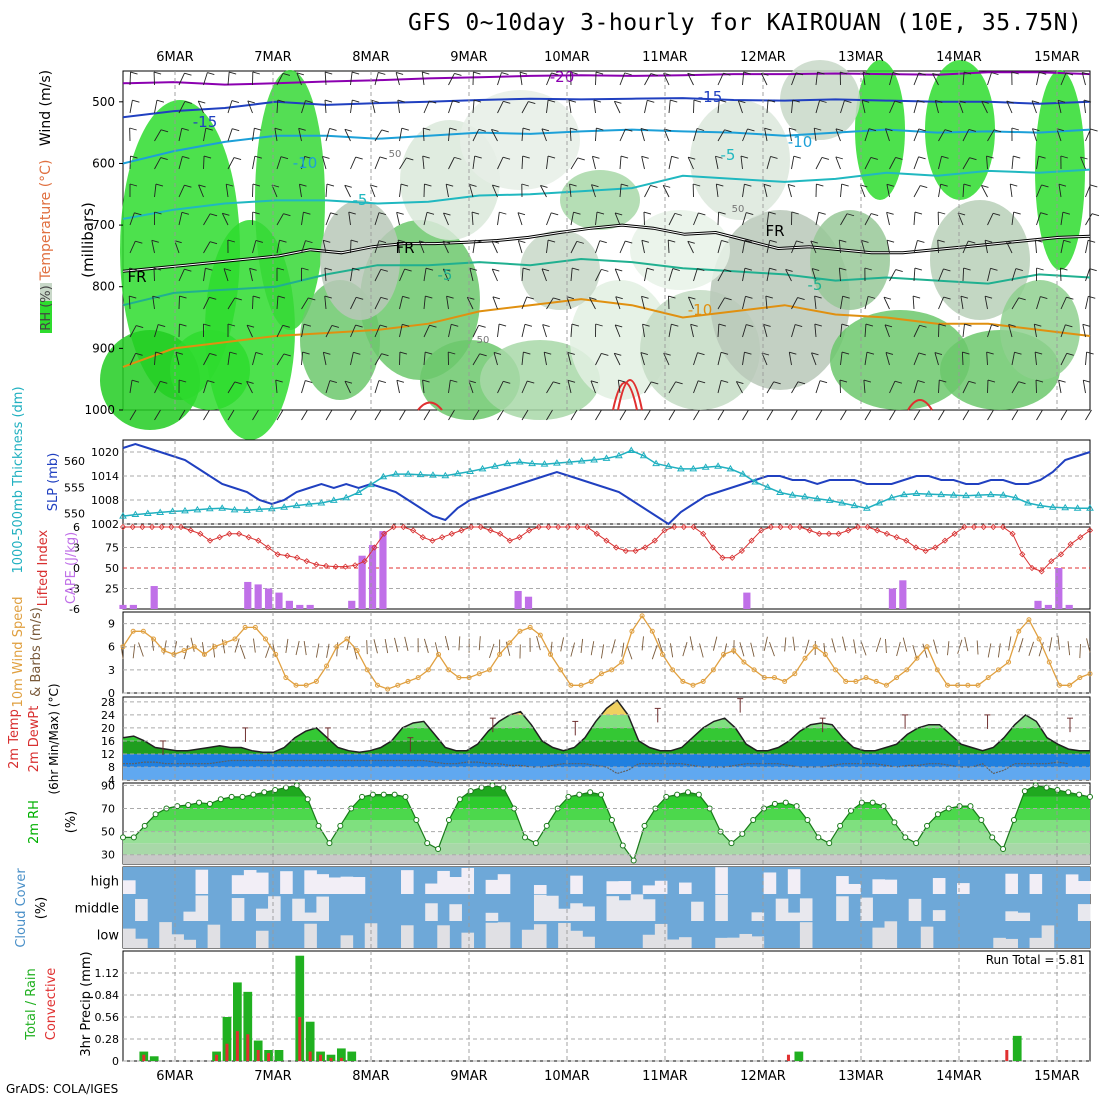  I want to click on date-label-top: 6MAR, so click(174, 57).